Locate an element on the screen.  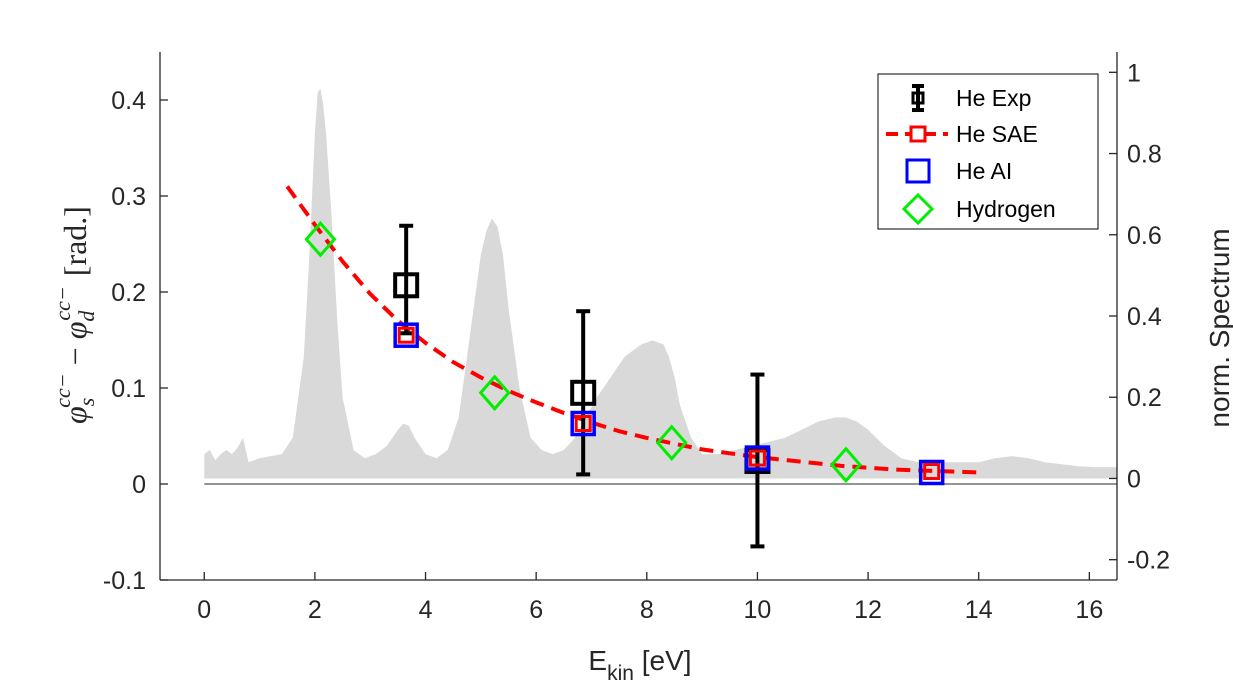
svg-text: φscc−−φdcc−[rad.] is located at coordinates (74, 315).